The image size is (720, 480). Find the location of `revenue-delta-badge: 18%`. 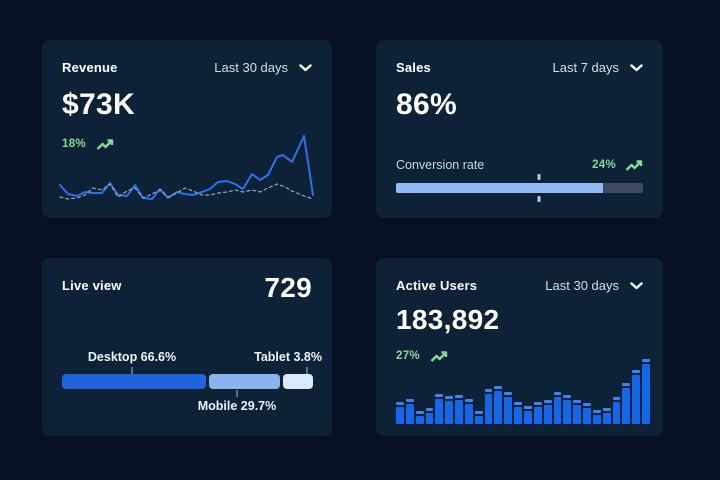

revenue-delta-badge: 18% is located at coordinates (187, 144).